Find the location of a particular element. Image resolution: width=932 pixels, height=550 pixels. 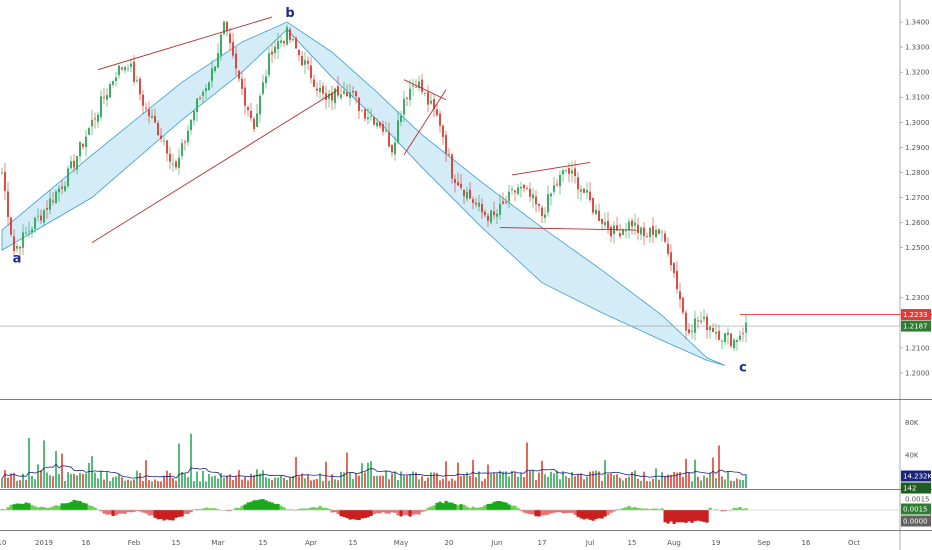

trend-line is located at coordinates (551, 168).